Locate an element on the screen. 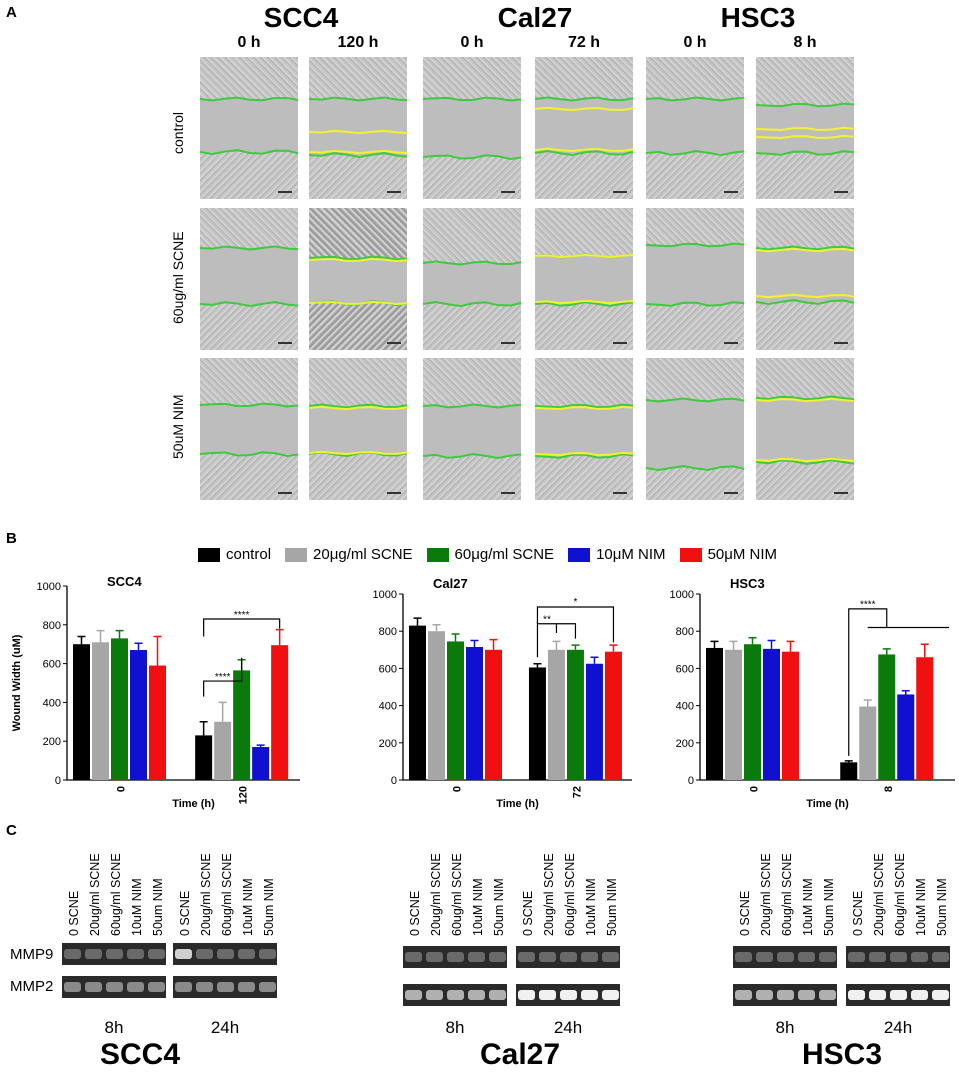  legend-label: 10μM NIM is located at coordinates (631, 554).